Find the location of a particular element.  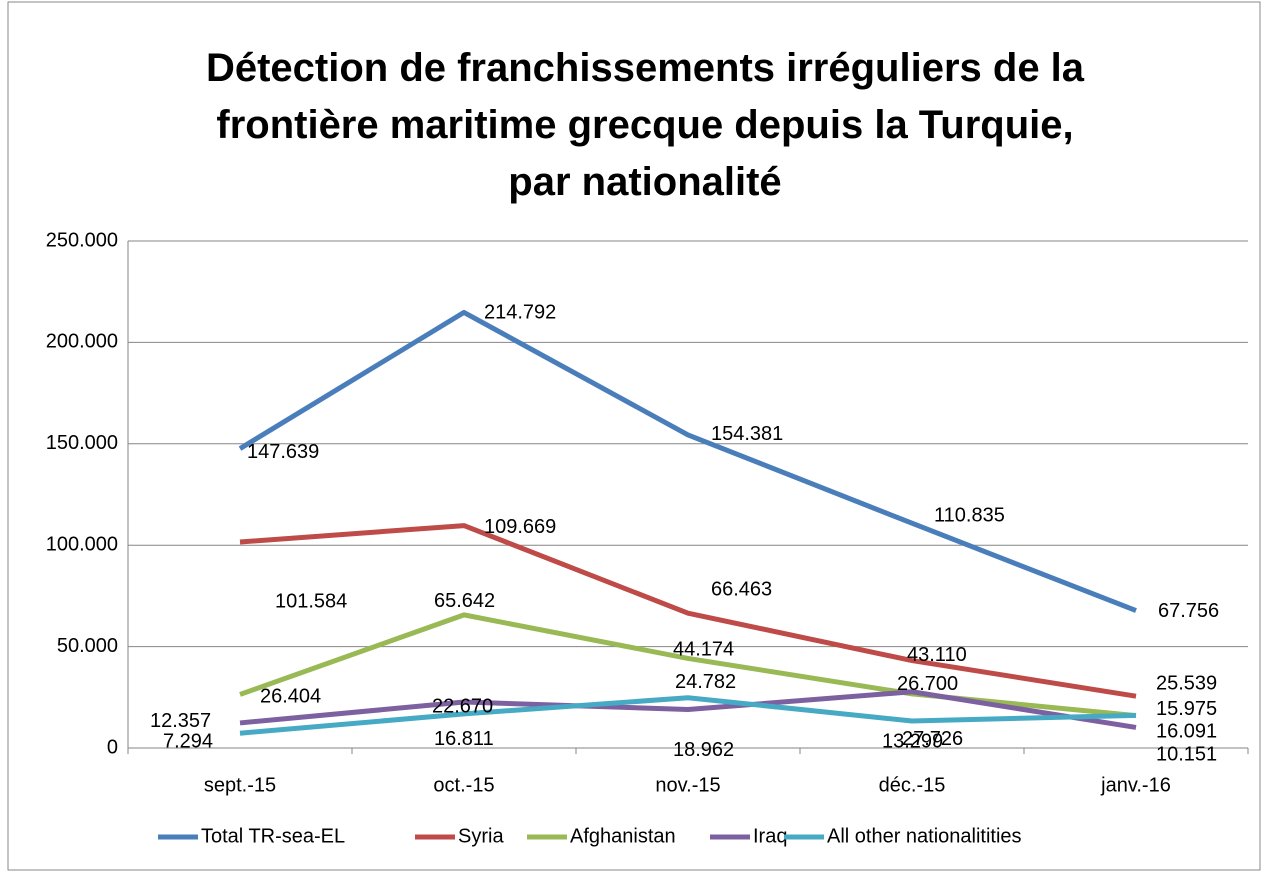

data-label: 43.110 is located at coordinates (937, 655).